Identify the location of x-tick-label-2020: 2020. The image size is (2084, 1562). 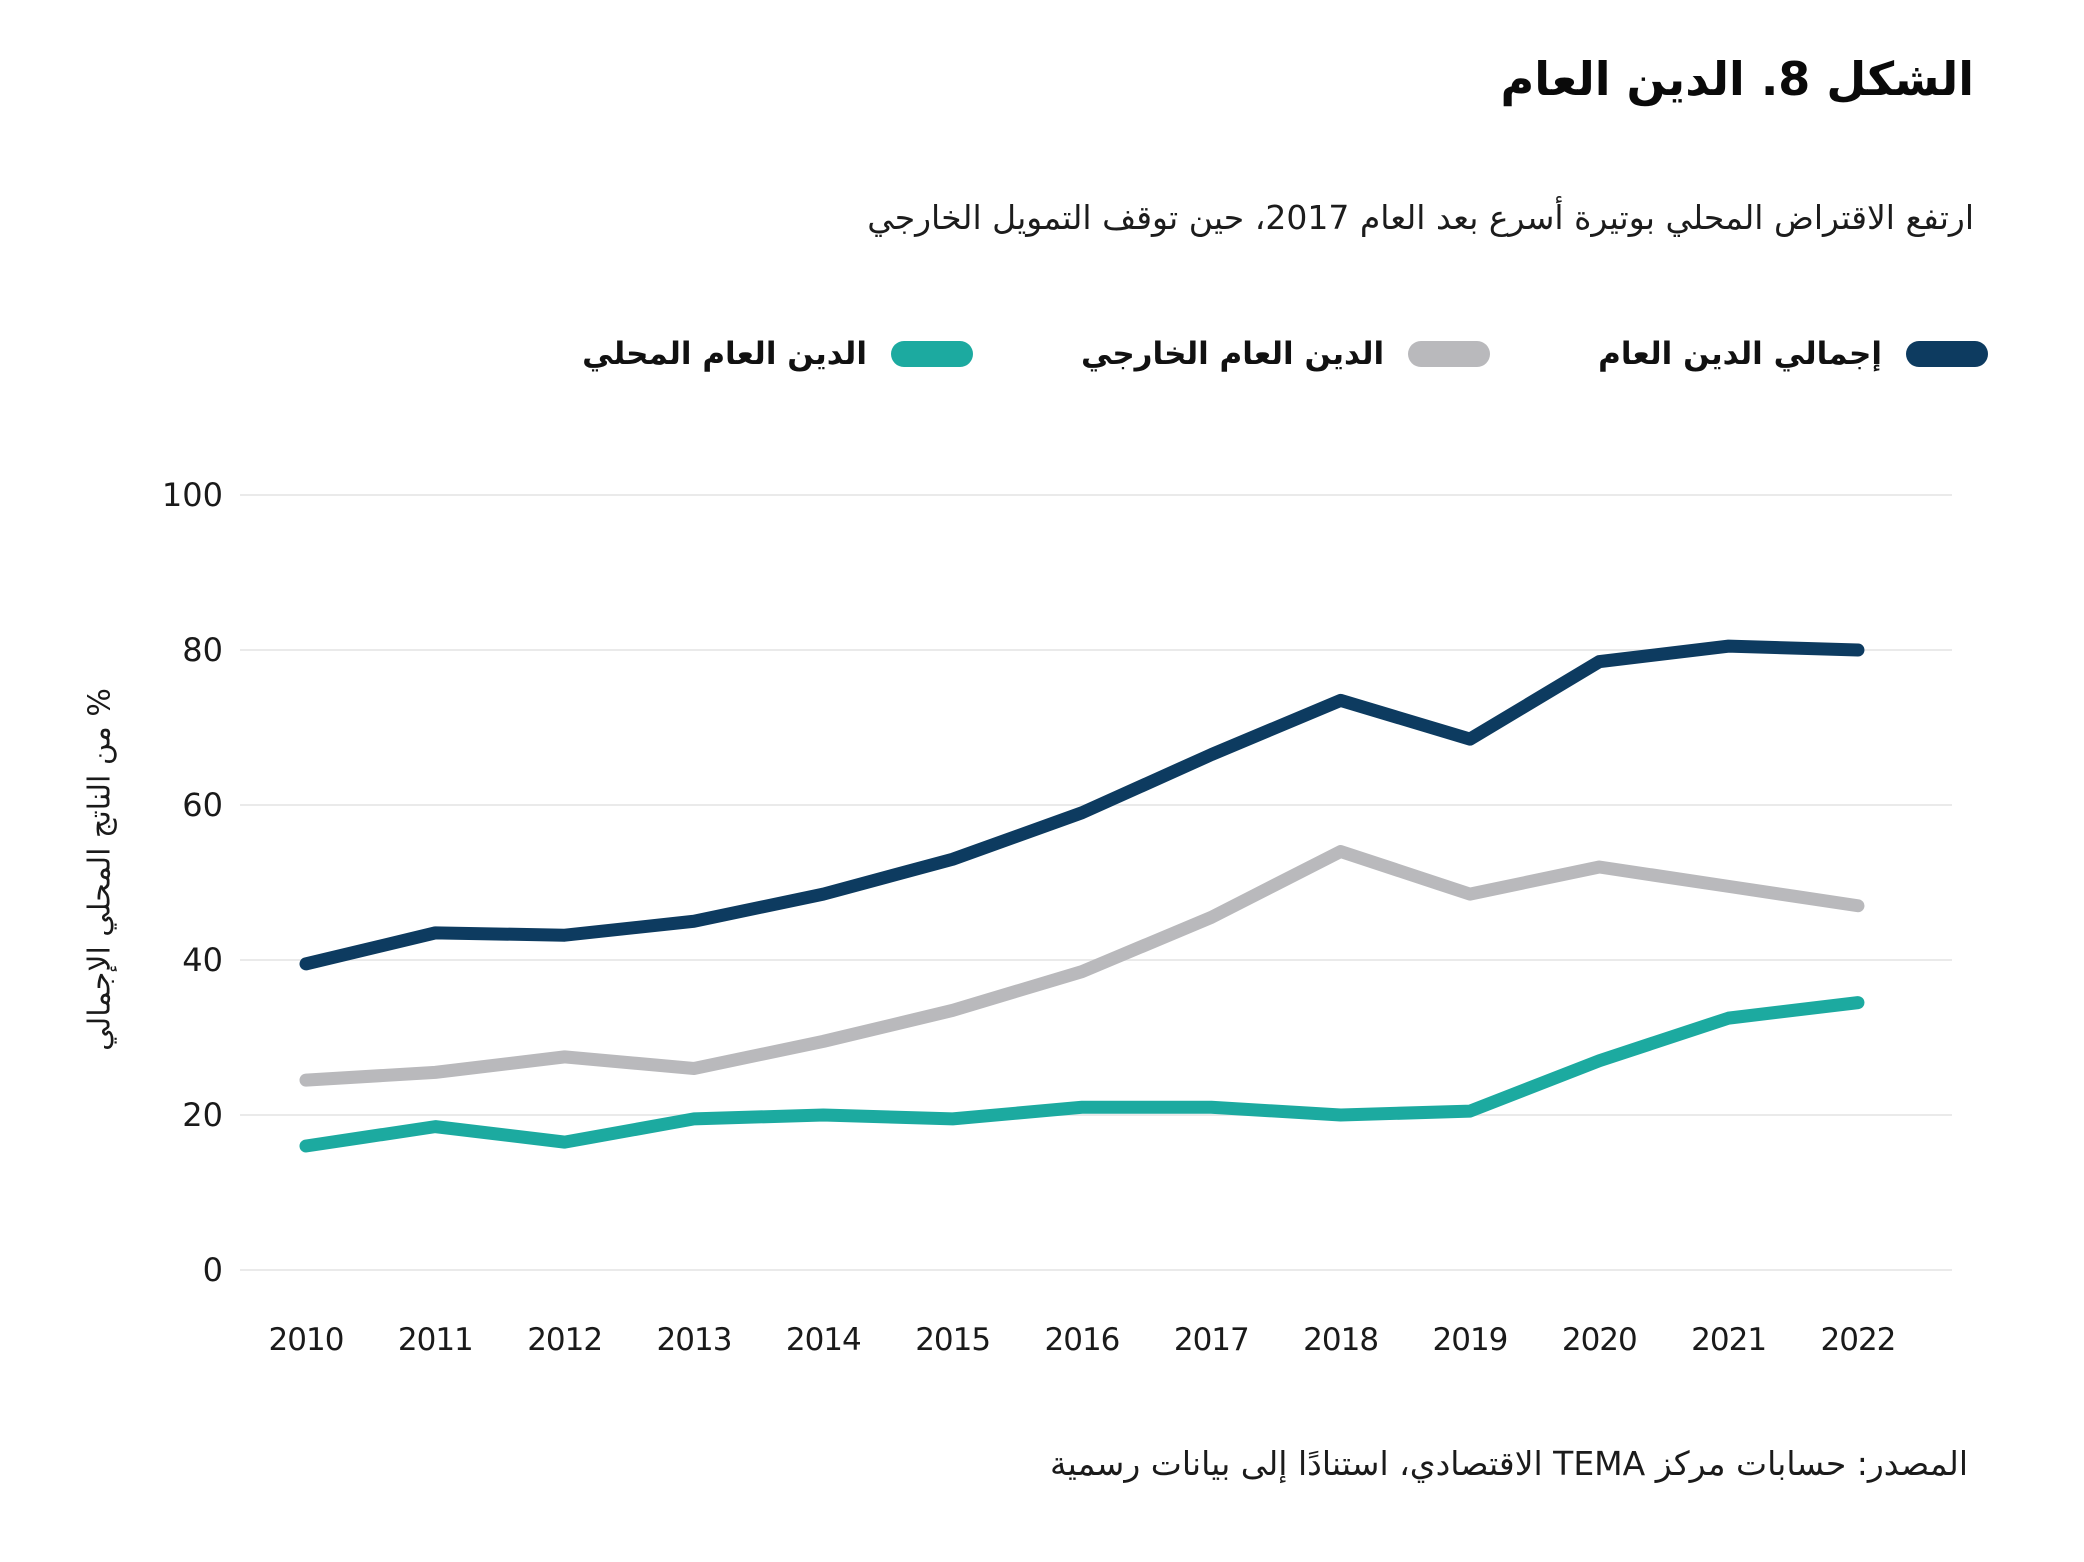
(1599, 1340).